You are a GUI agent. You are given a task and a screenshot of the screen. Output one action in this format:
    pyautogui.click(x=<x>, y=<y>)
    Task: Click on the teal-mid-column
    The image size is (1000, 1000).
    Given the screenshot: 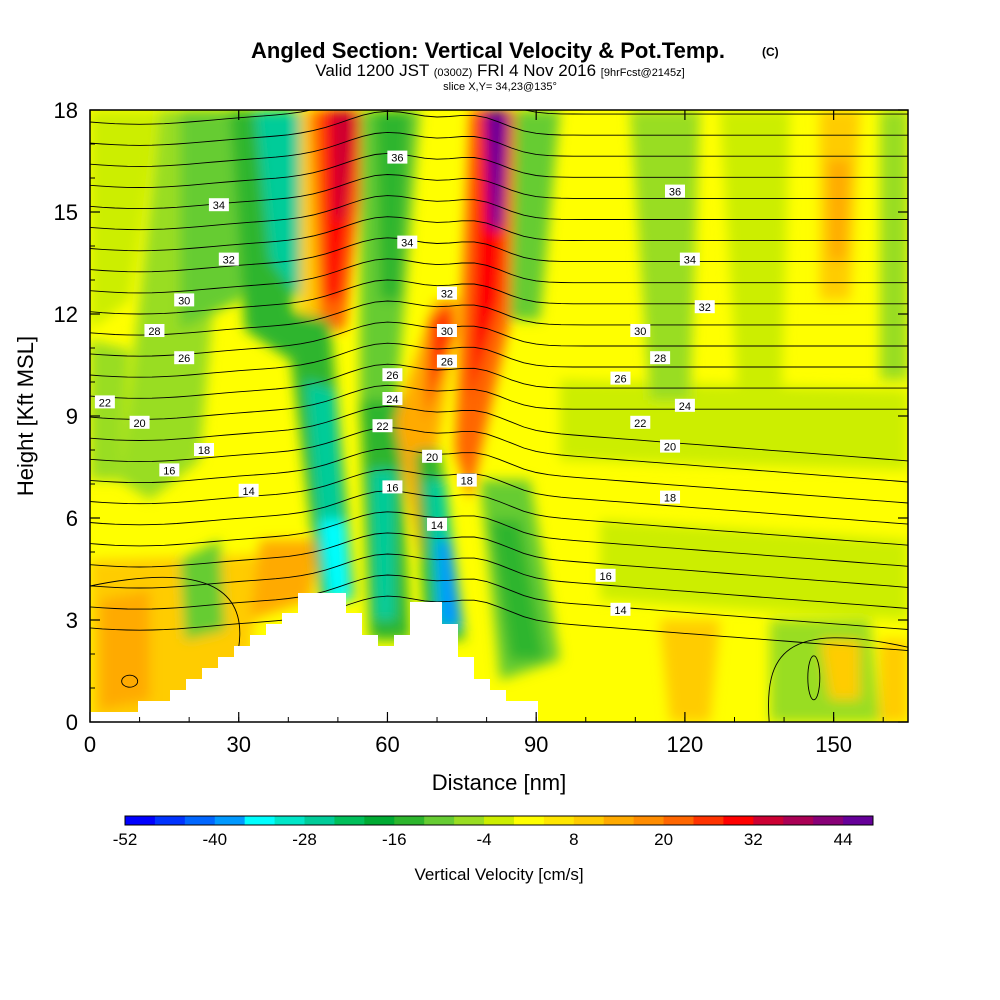 What is the action you would take?
    pyautogui.click(x=382, y=545)
    